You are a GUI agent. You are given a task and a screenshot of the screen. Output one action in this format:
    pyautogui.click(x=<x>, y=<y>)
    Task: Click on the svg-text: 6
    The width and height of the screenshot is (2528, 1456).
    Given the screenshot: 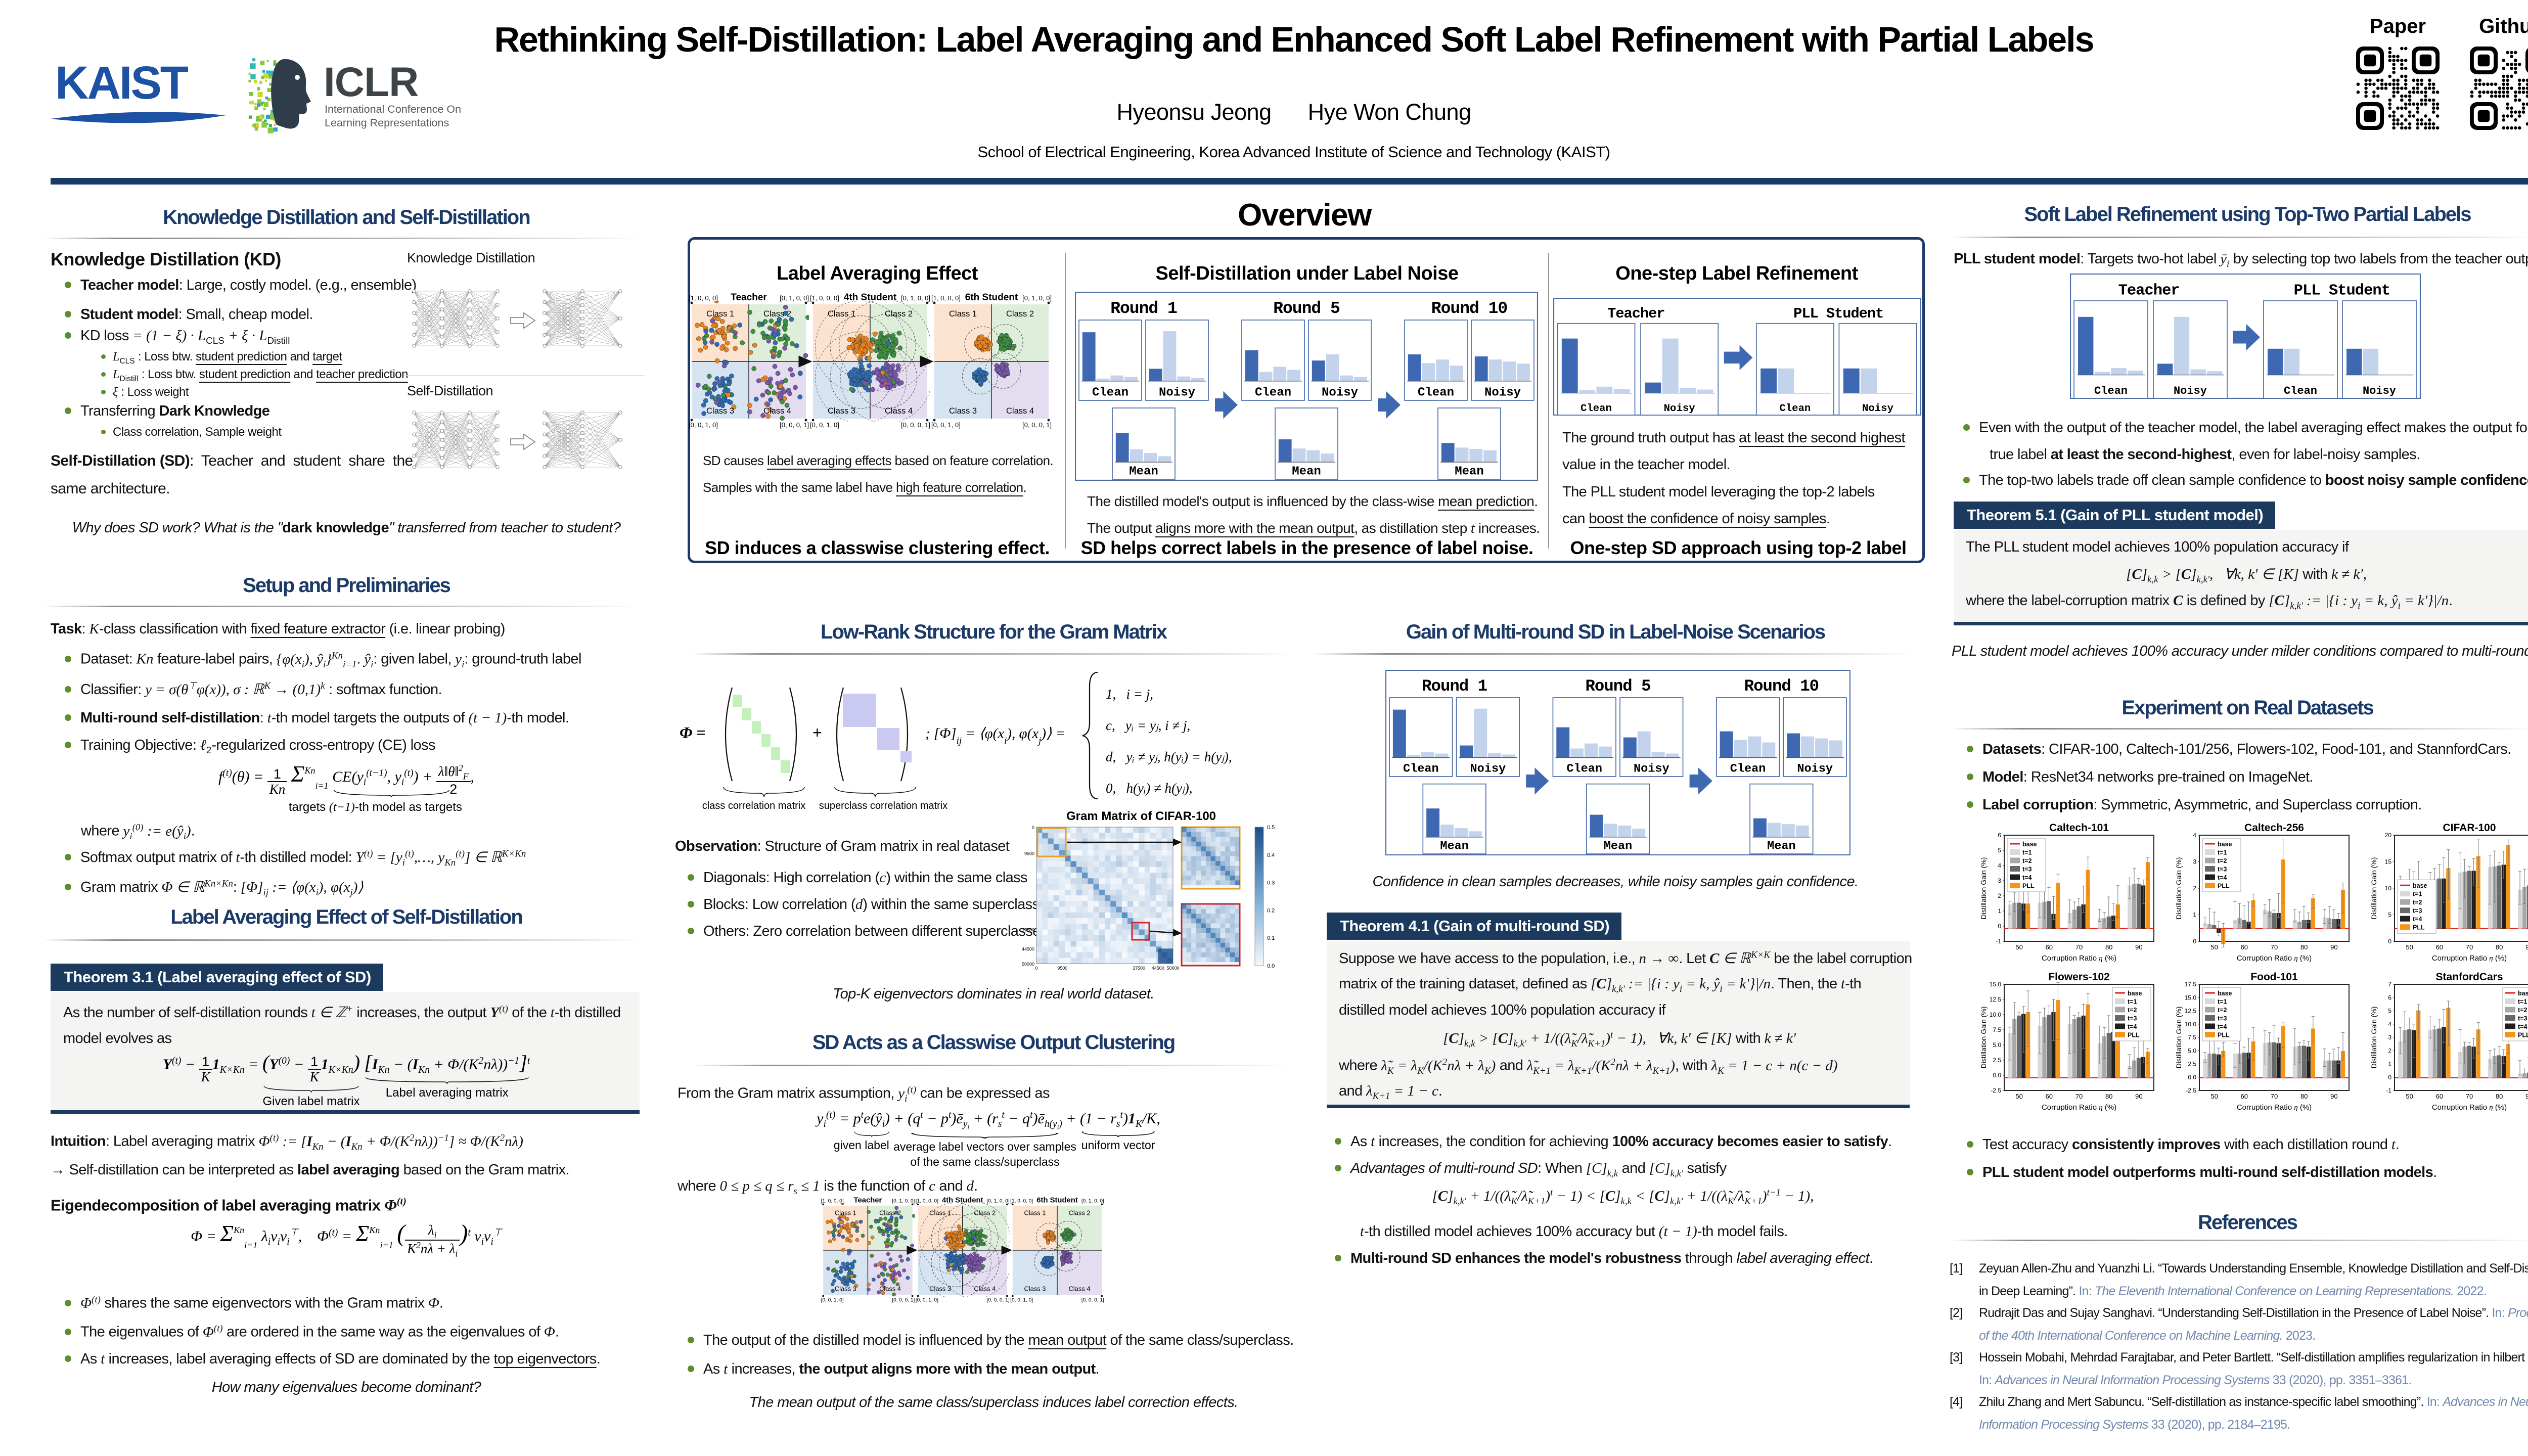 What is the action you would take?
    pyautogui.click(x=2390, y=997)
    